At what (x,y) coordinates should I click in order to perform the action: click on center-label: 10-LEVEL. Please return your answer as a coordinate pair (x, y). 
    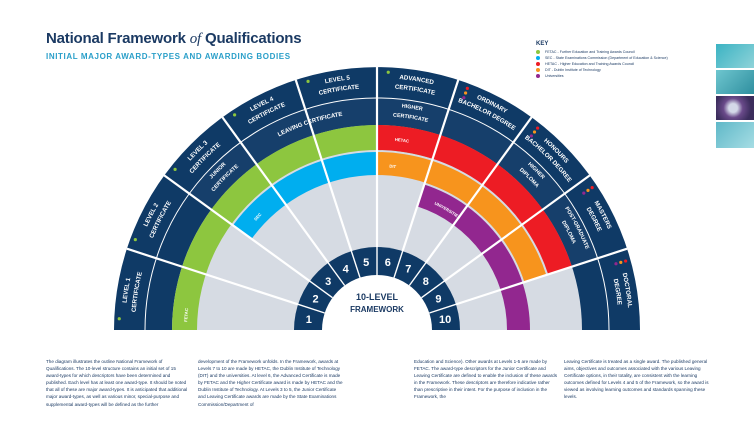
    Looking at the image, I should click on (377, 297).